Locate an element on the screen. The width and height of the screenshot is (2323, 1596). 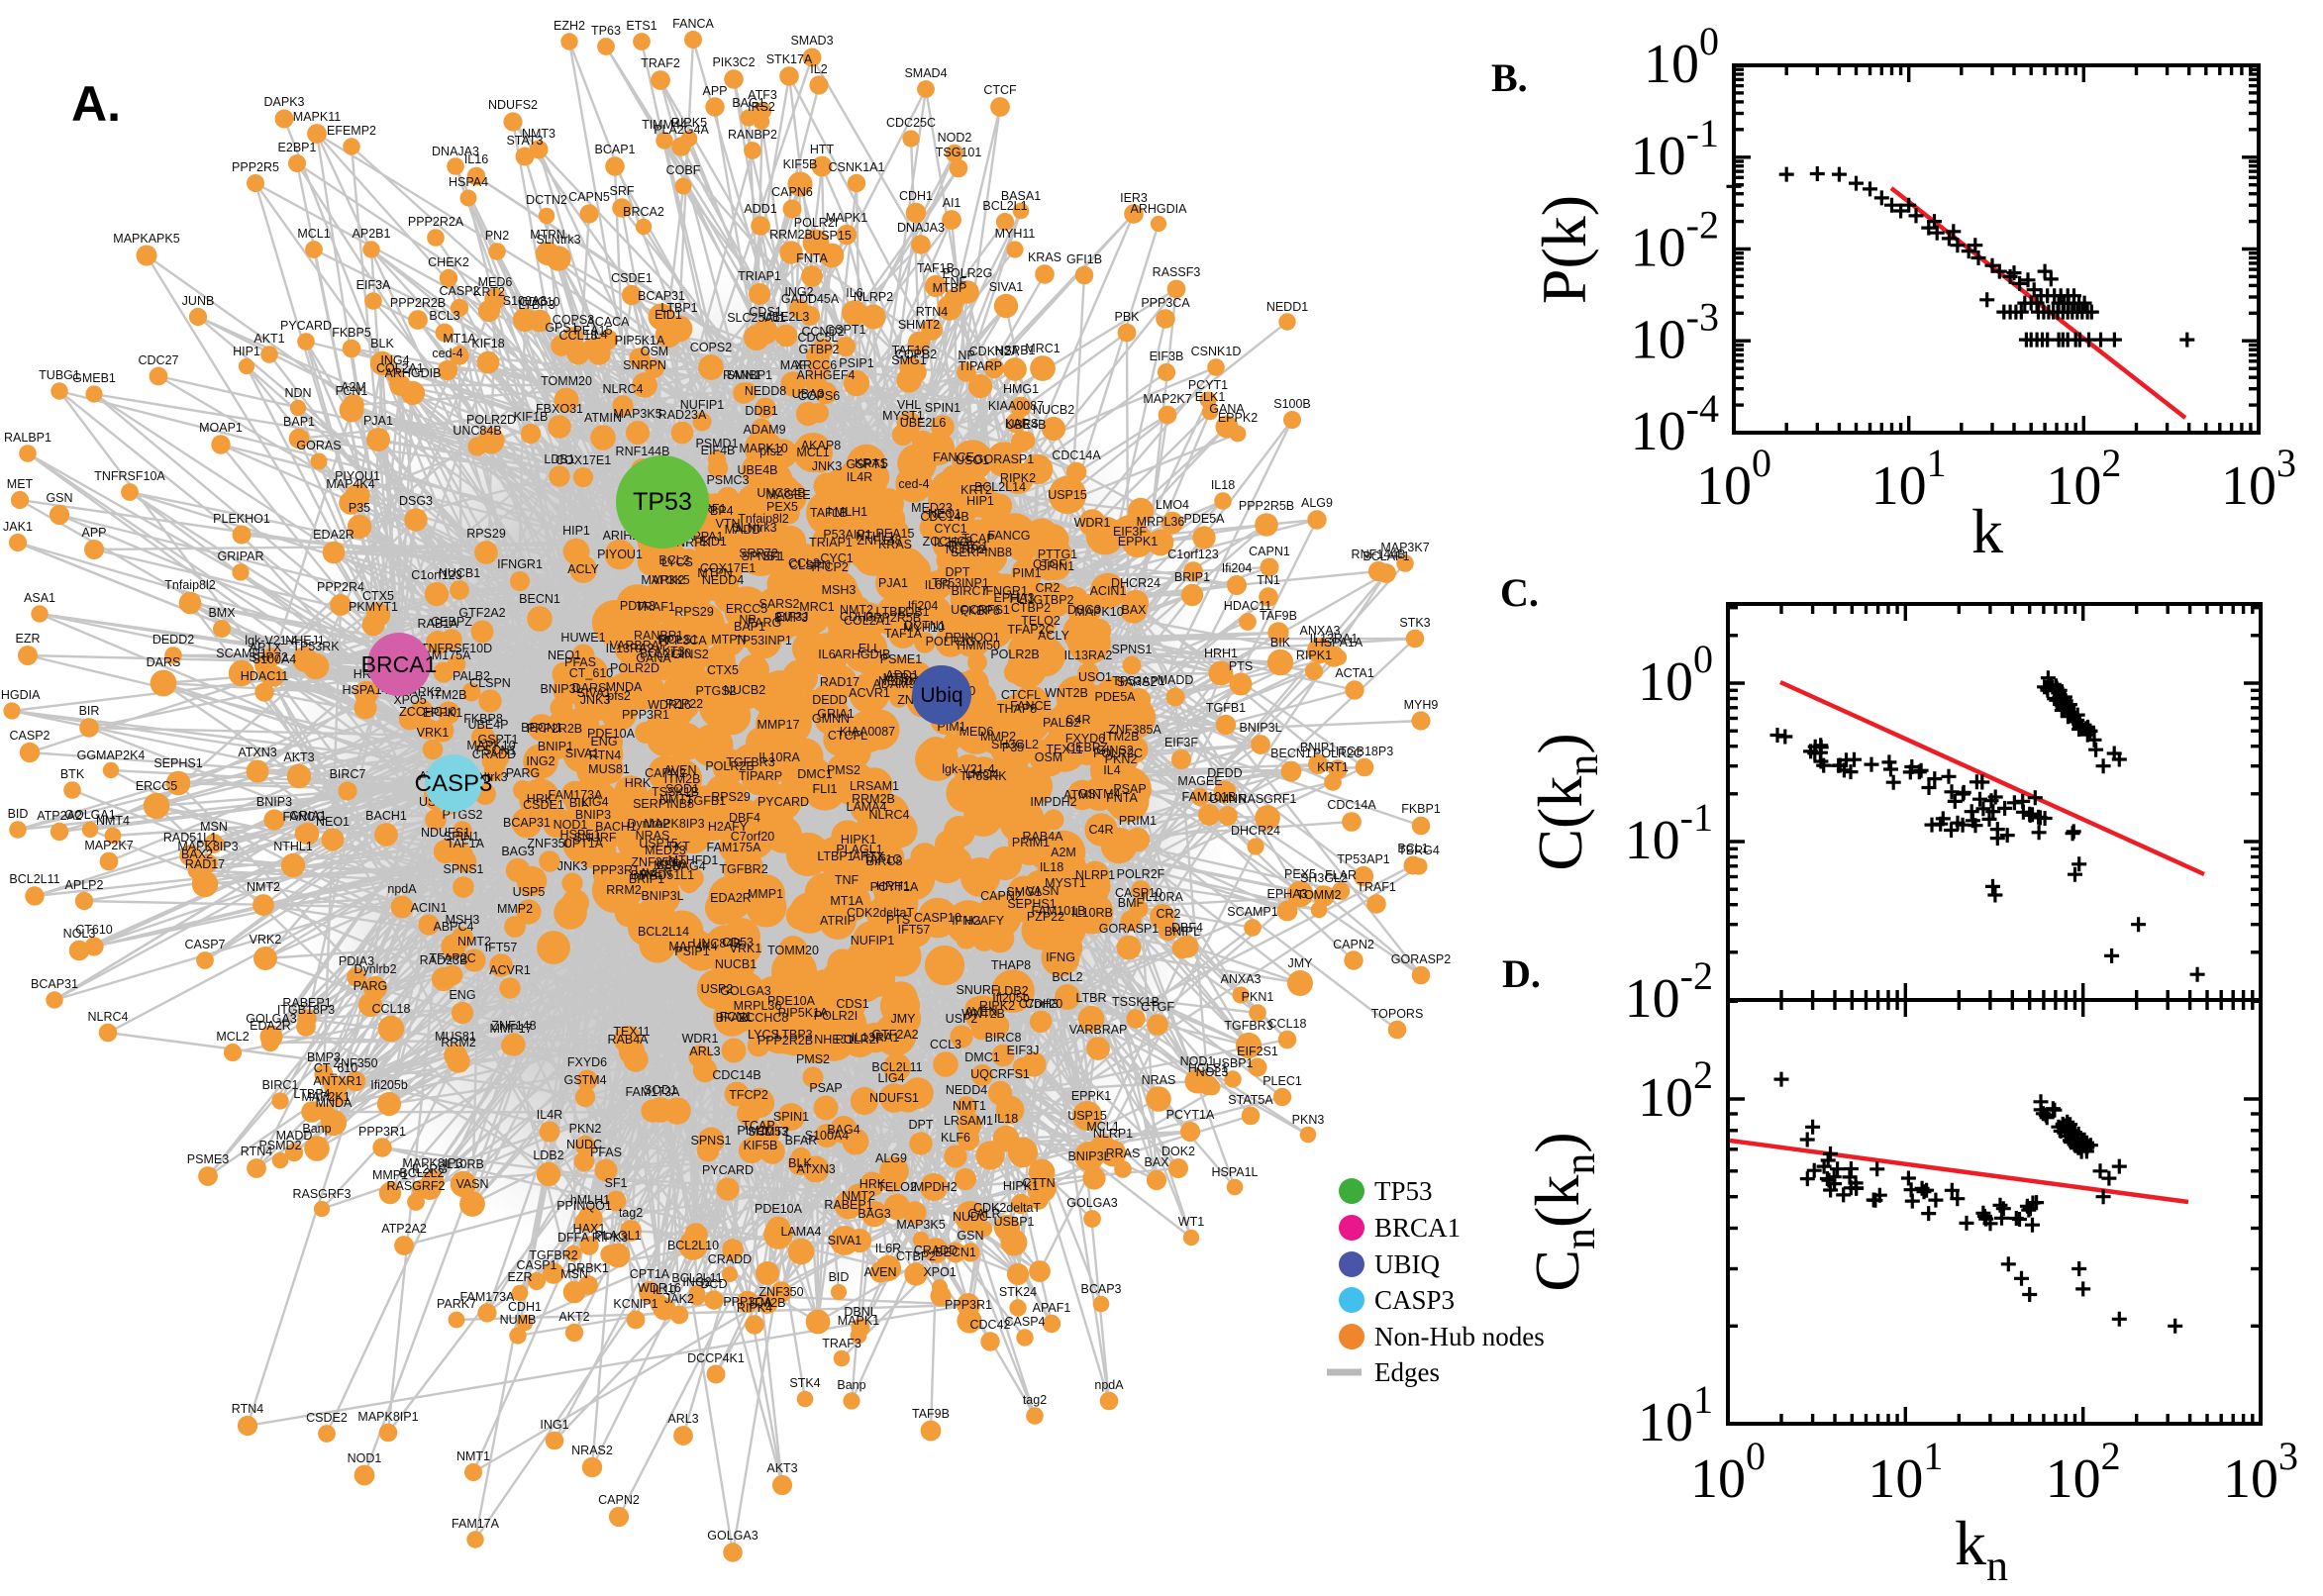
svg-text: CAPN2 is located at coordinates (666, 773).